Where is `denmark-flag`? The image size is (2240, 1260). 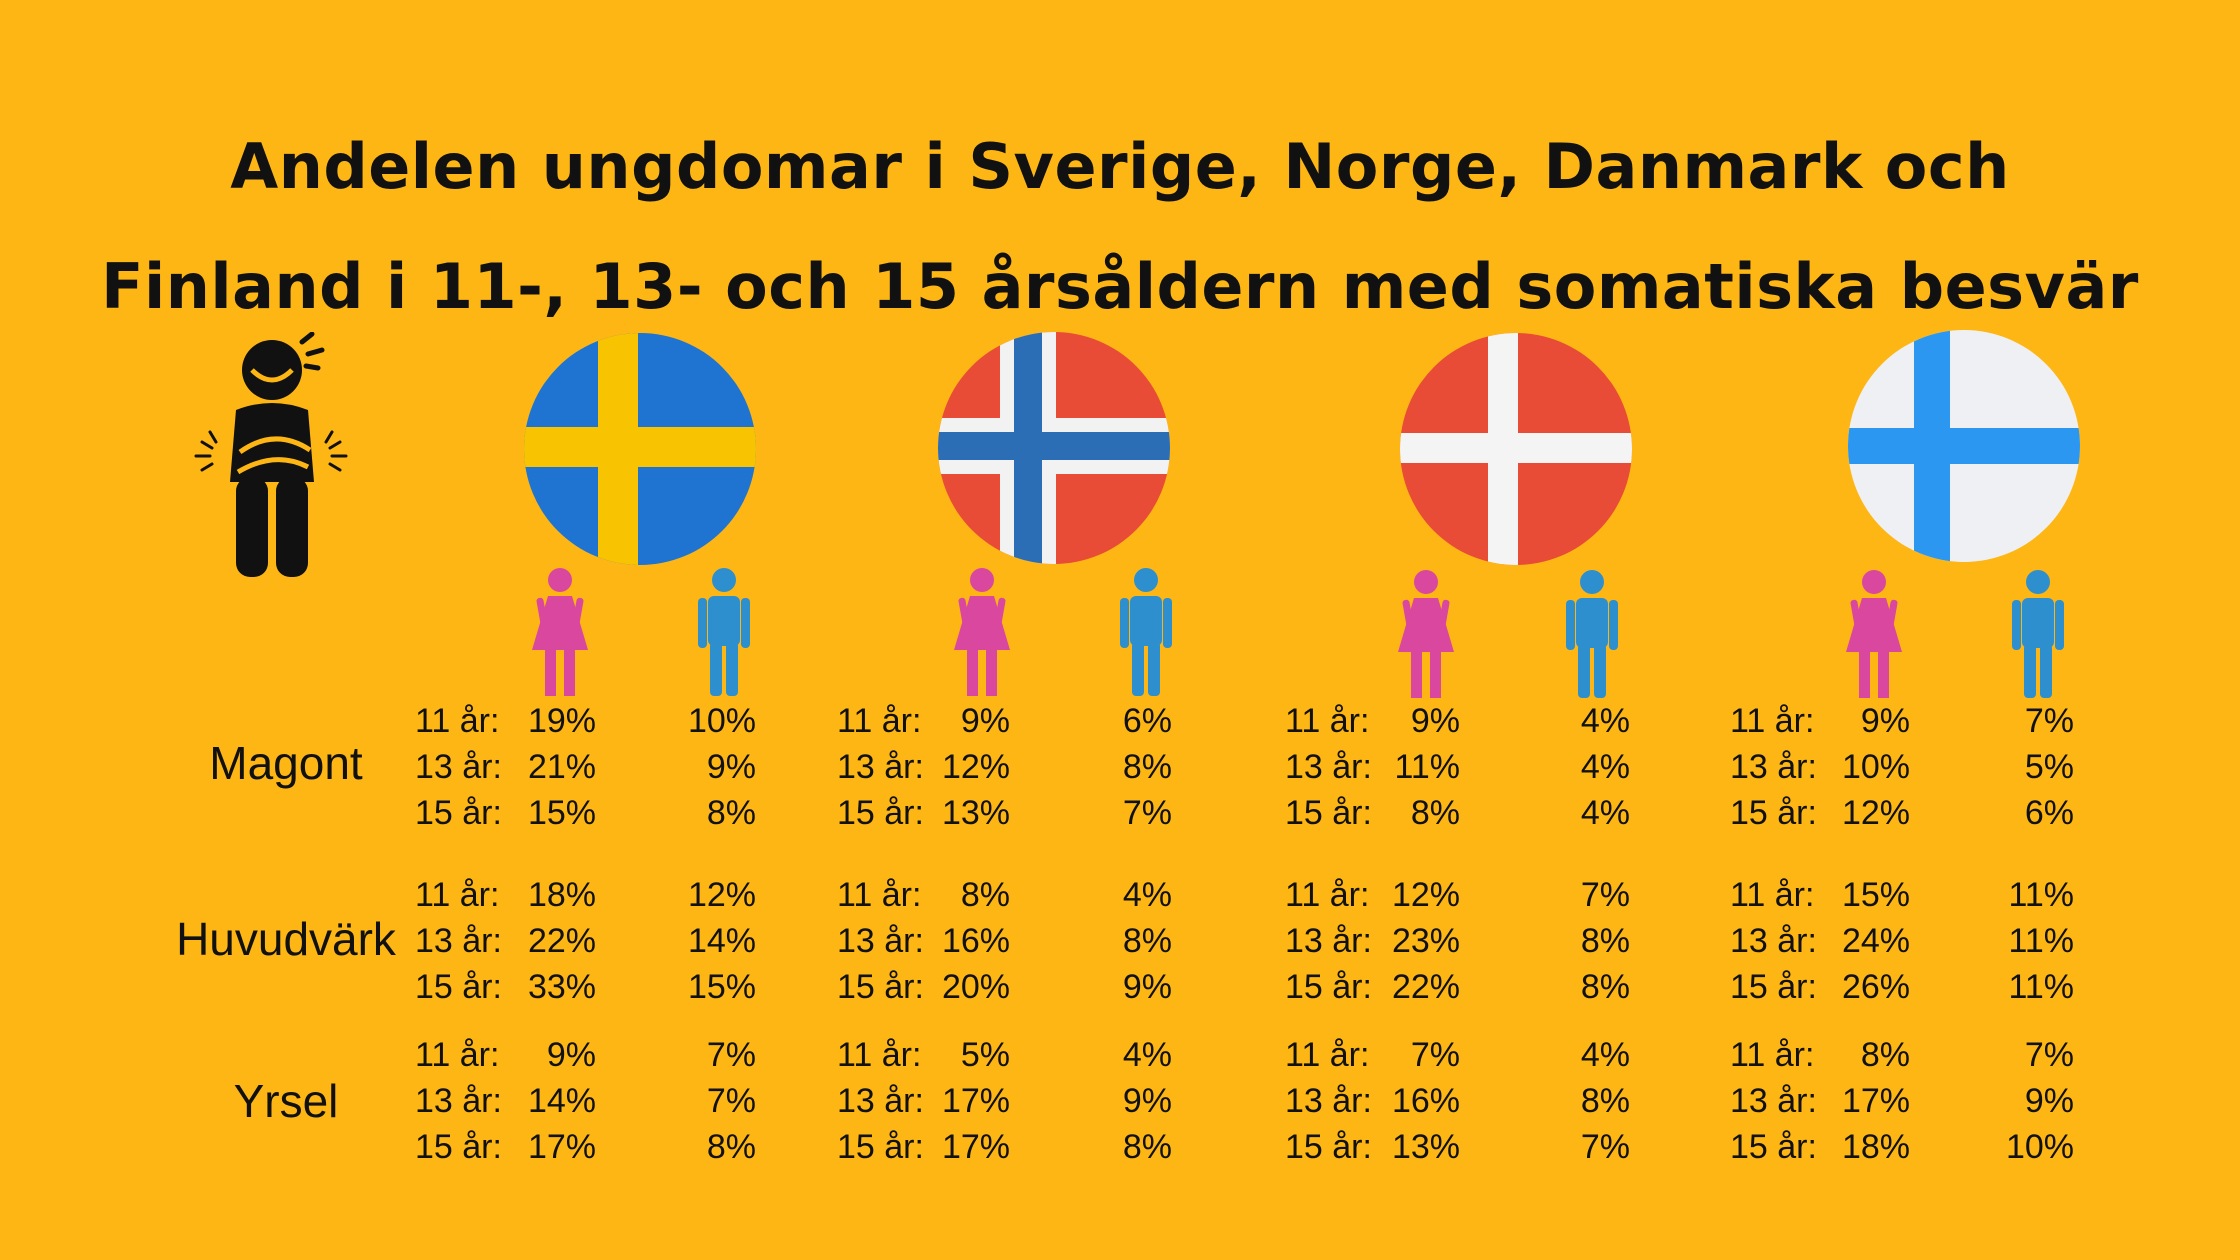 denmark-flag is located at coordinates (1516, 449).